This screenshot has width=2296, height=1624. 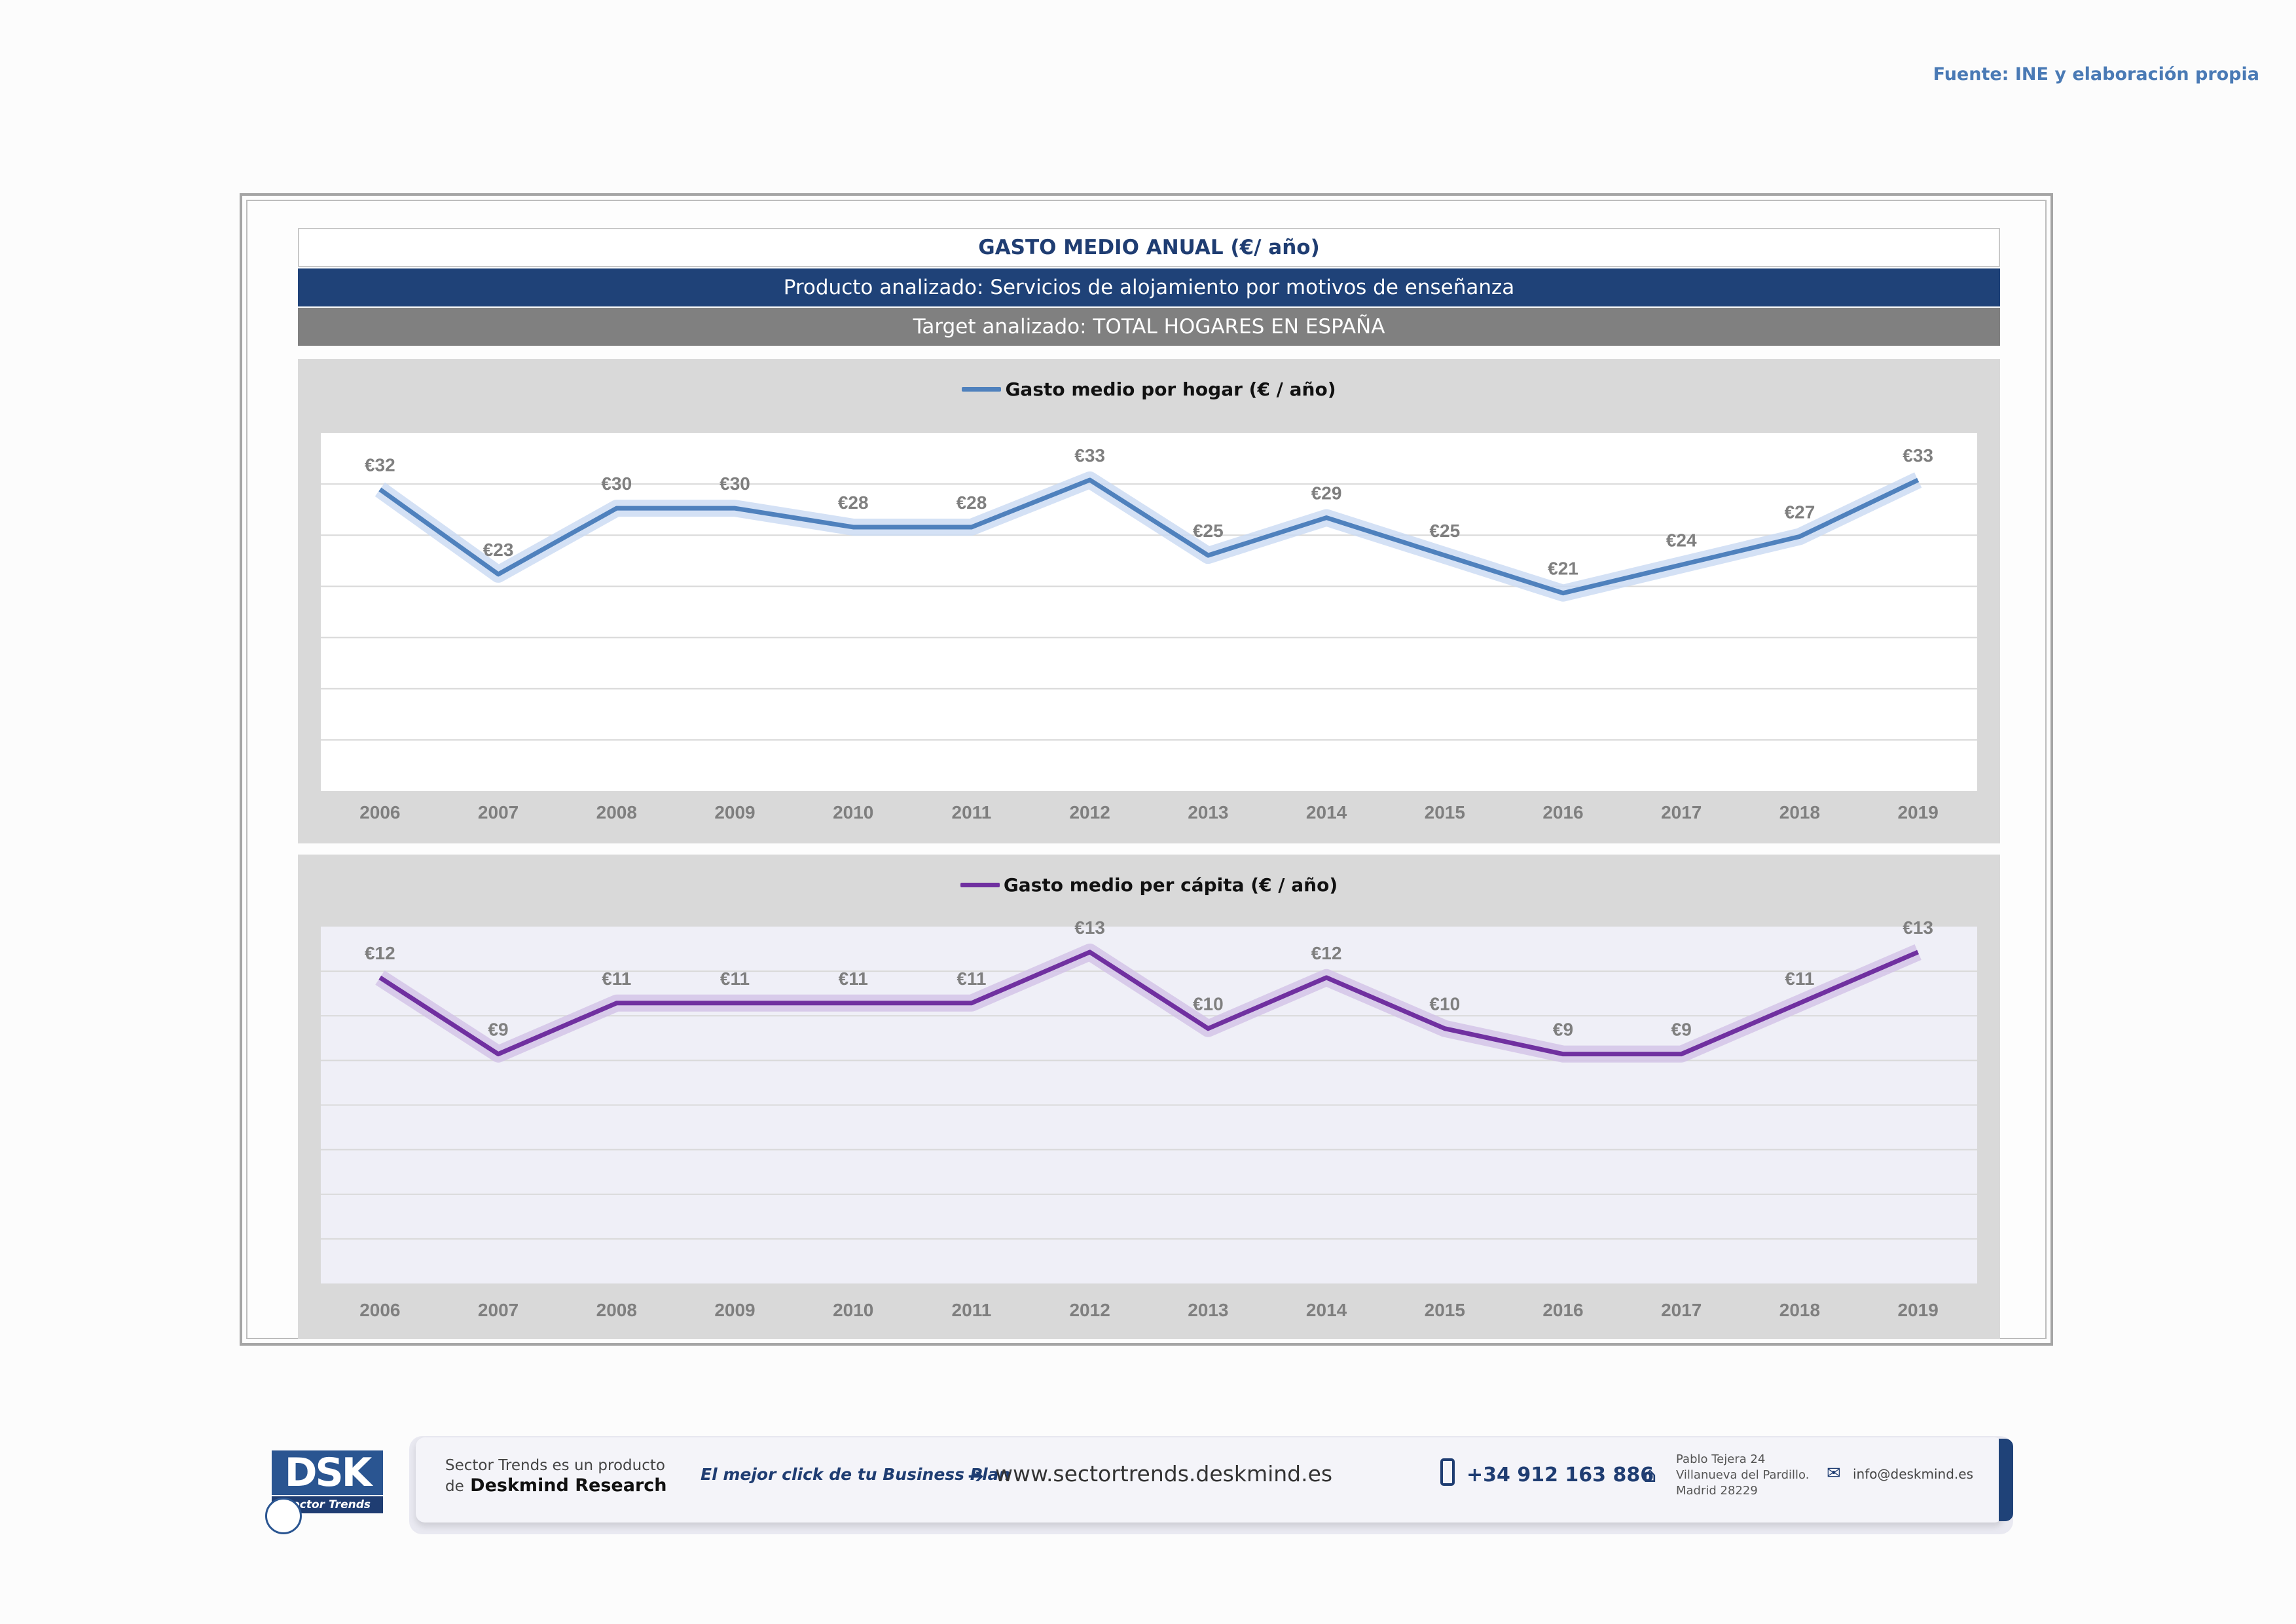 I want to click on mail-icon: ✉, so click(x=1834, y=1473).